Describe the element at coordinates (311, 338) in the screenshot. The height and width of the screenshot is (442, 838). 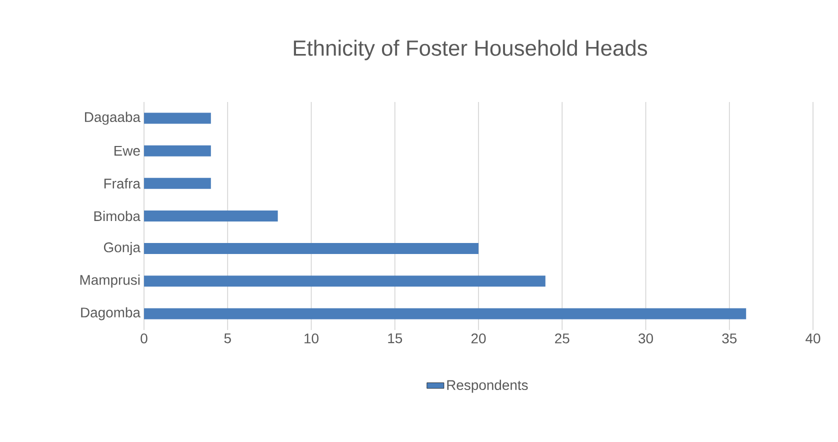
I see `x-tick-label: 10` at that location.